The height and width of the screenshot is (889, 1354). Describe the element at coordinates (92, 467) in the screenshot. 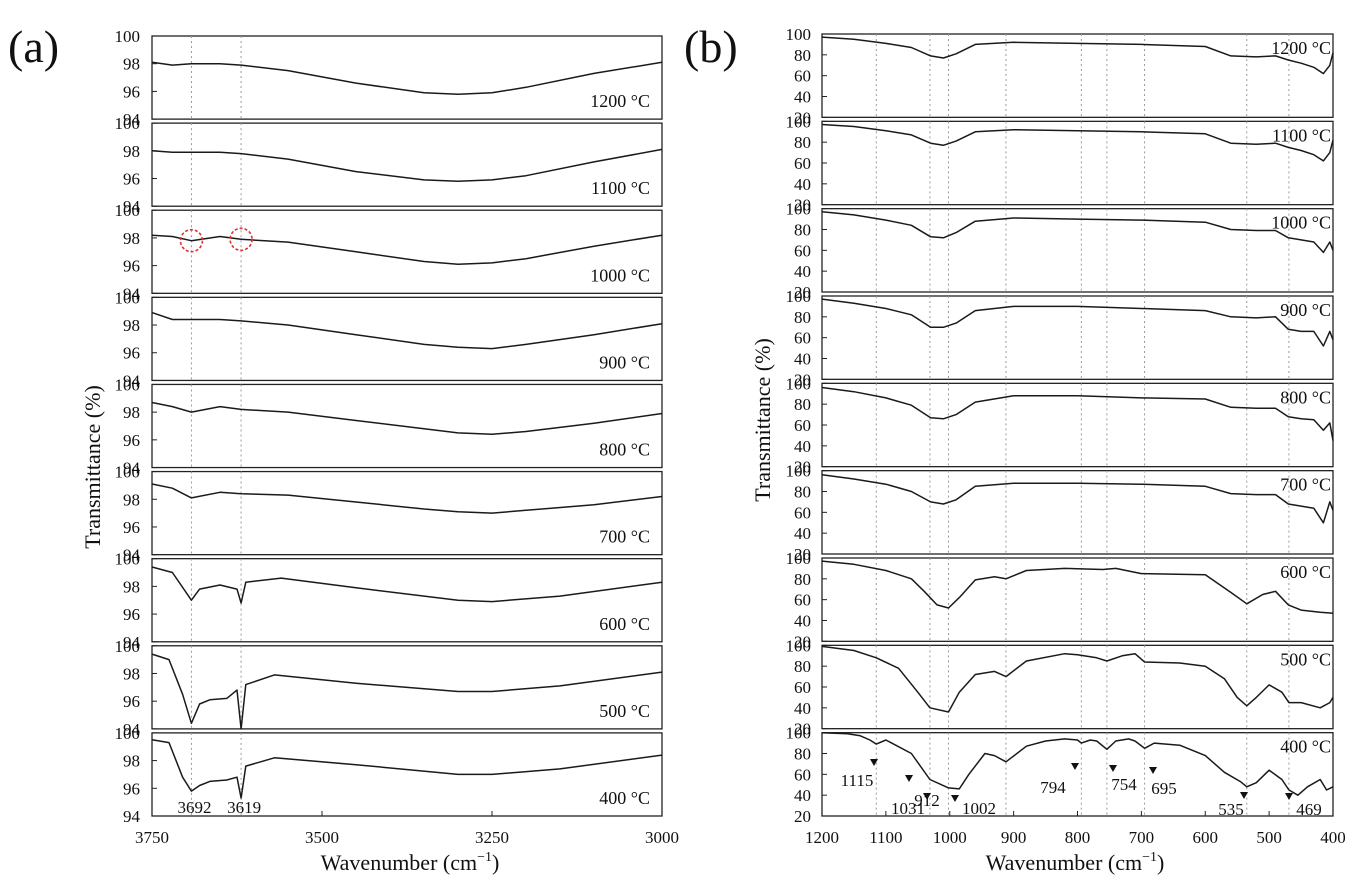

I see `panel-a-y-axis-label: Transmittance (%)` at that location.